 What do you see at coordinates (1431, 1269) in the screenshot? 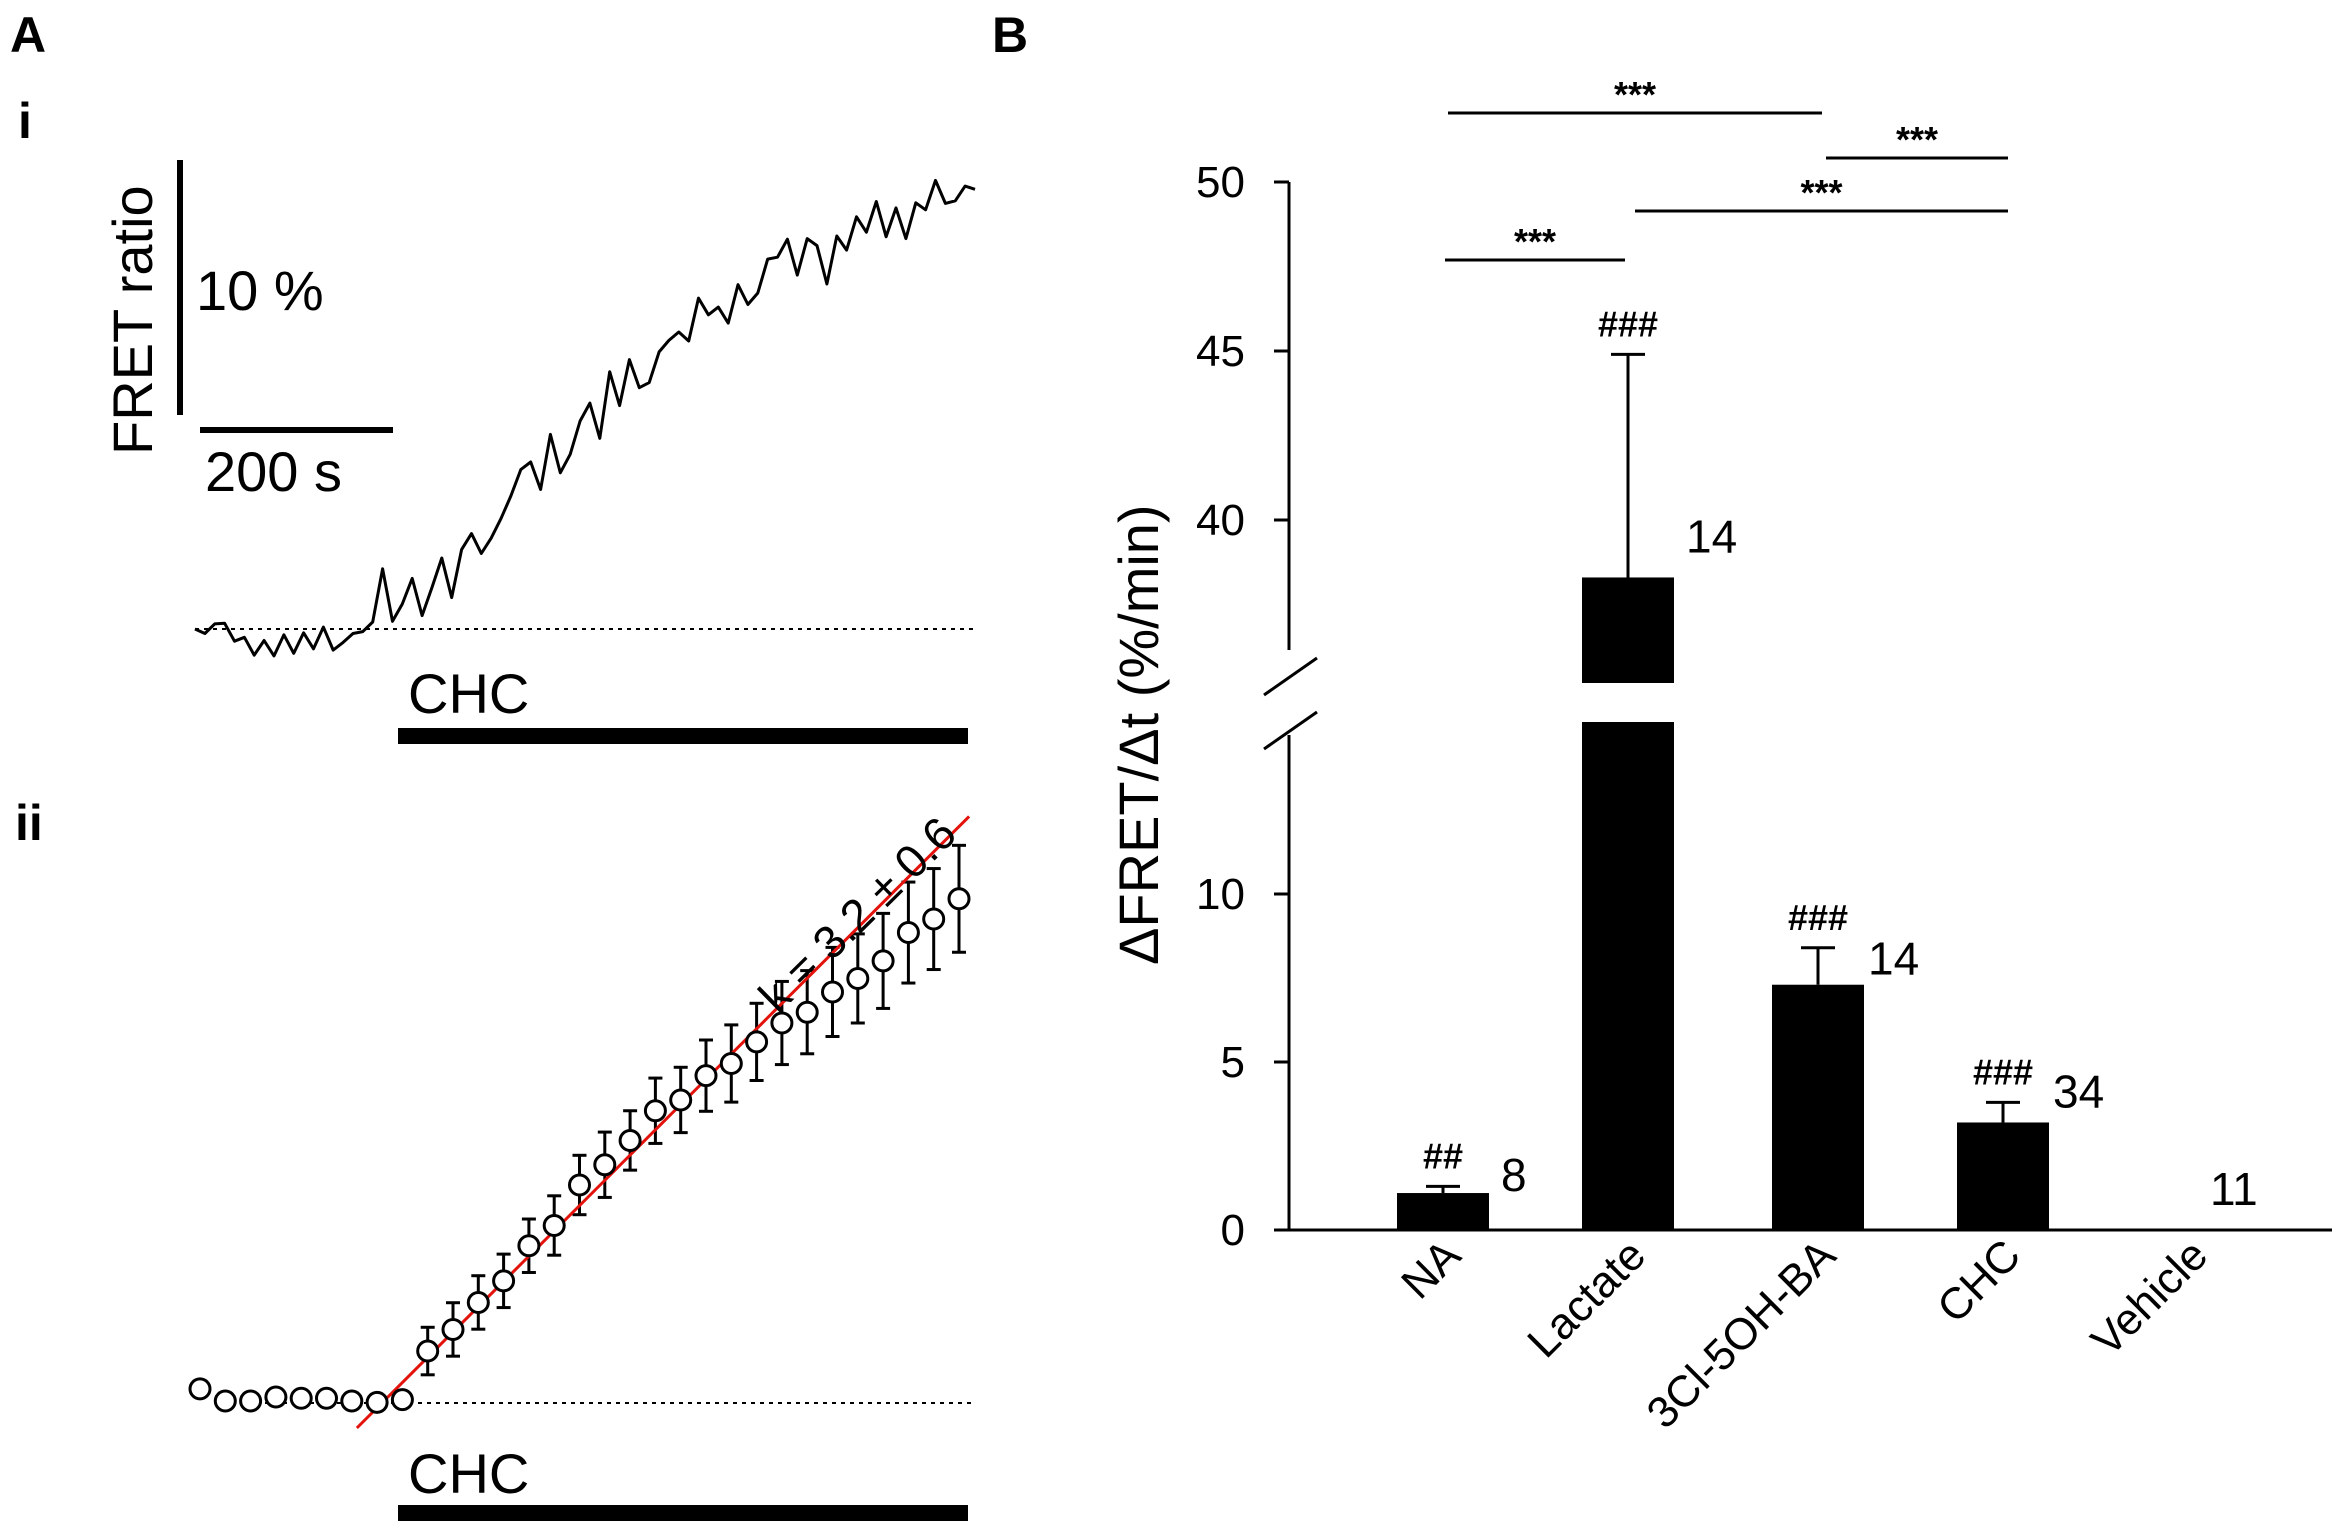
I see `category-label: NA` at bounding box center [1431, 1269].